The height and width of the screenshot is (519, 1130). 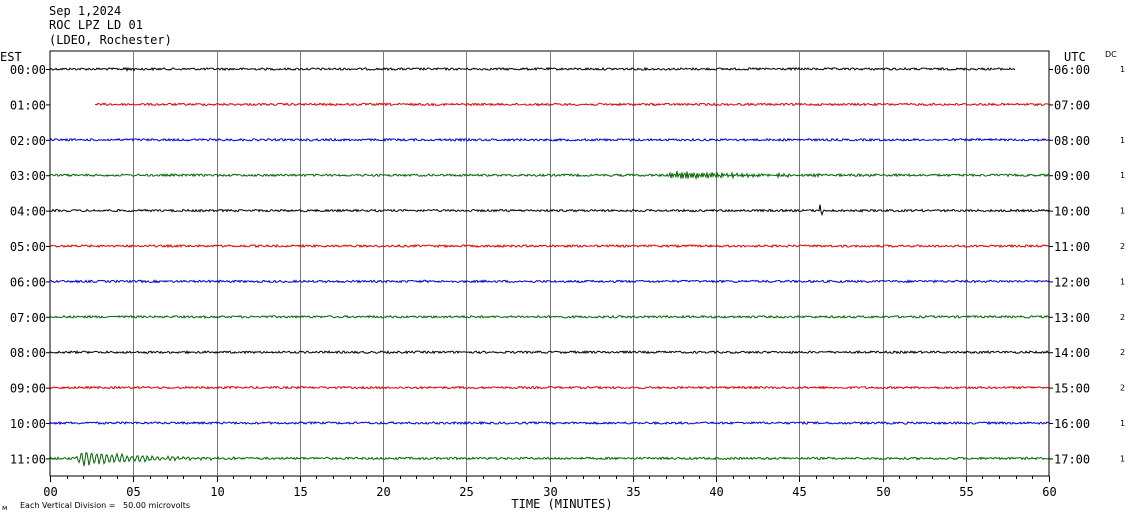 I want to click on utc-hour-label: 09:00, so click(x=1072, y=176).